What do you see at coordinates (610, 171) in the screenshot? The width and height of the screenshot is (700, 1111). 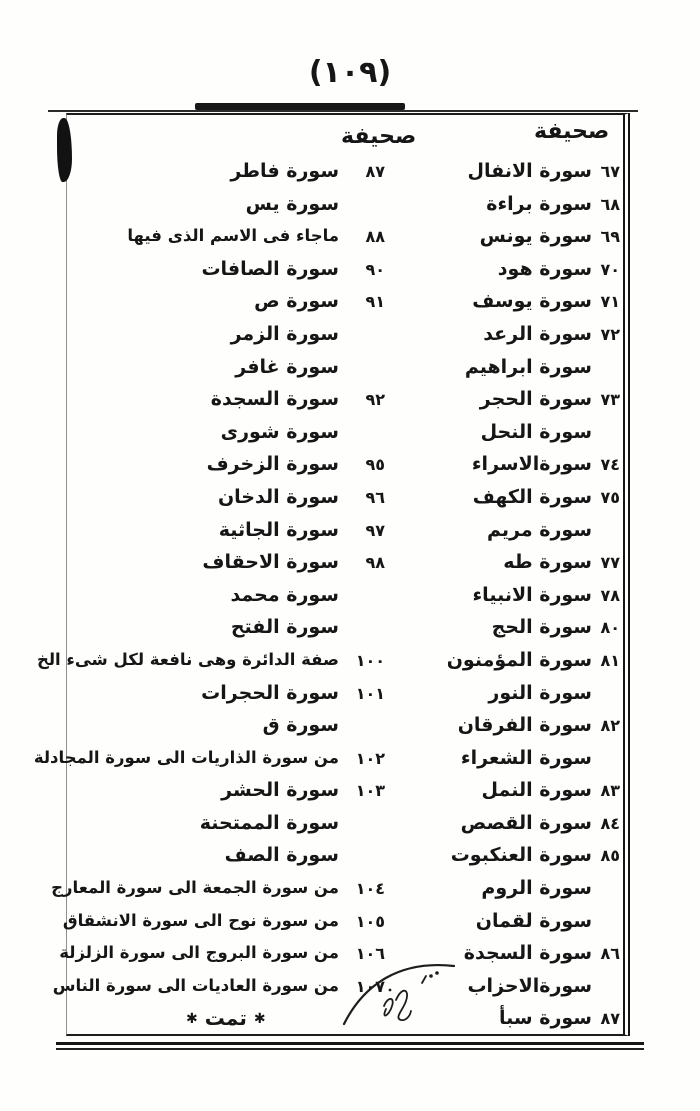 I see `entry-page-number: ٦٧` at bounding box center [610, 171].